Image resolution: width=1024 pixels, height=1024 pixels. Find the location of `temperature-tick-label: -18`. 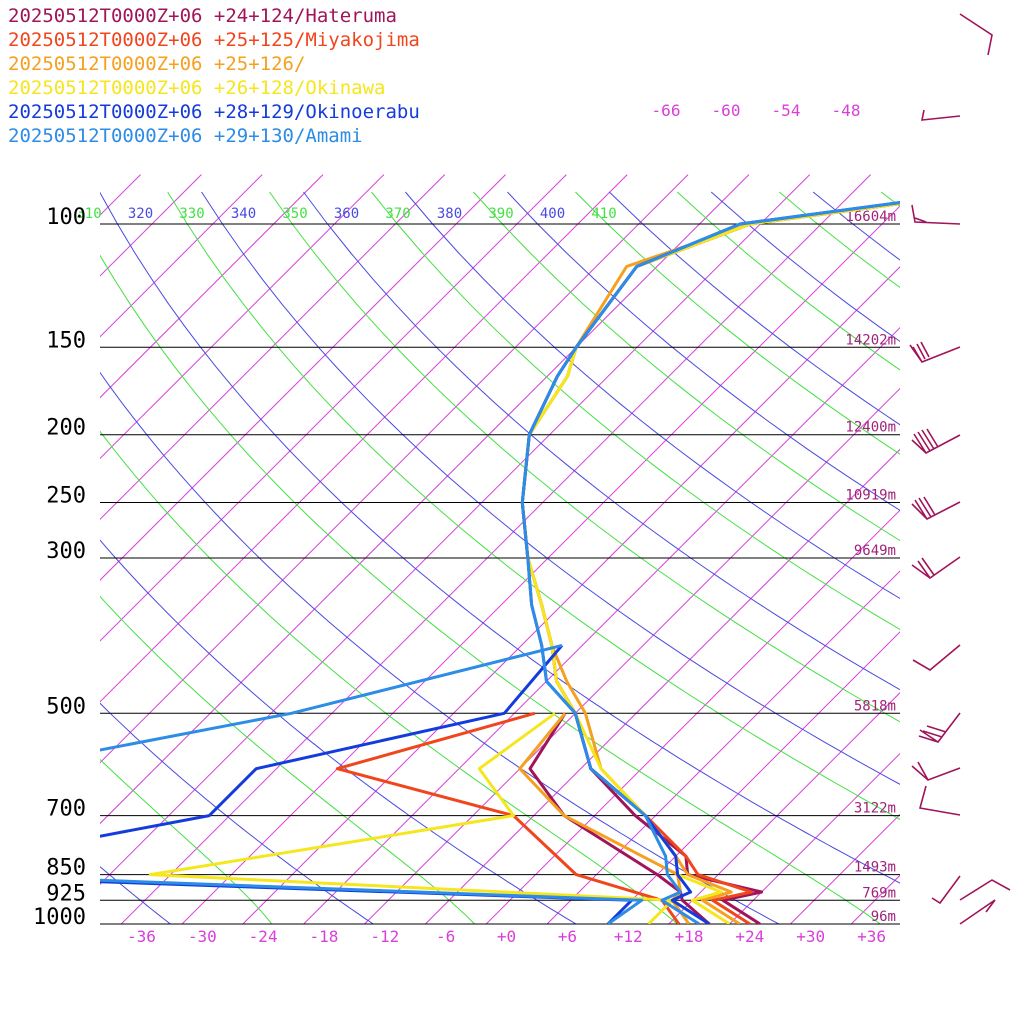

temperature-tick-label: -18 is located at coordinates (324, 936).